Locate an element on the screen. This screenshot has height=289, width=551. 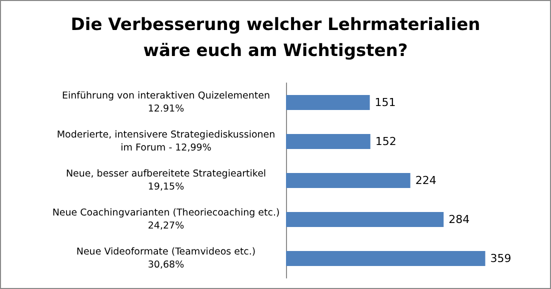
chart-title: Die Verbesserung welcher Lehrmaterialien wäre euch am Wichtigsten? is located at coordinates (275, 38).